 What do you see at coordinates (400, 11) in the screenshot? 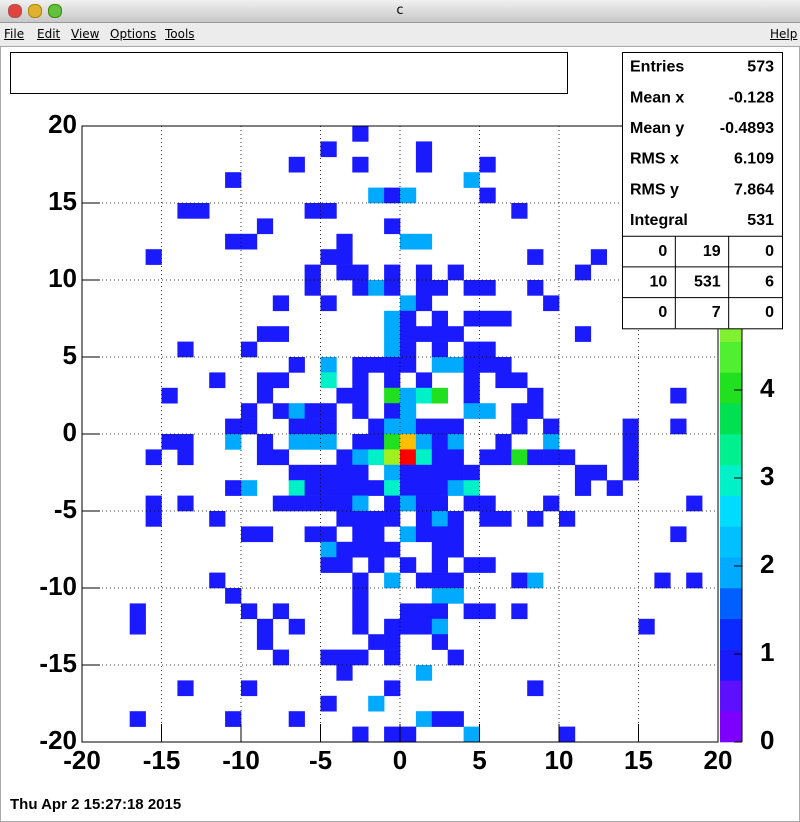
I see `title-bar: c` at bounding box center [400, 11].